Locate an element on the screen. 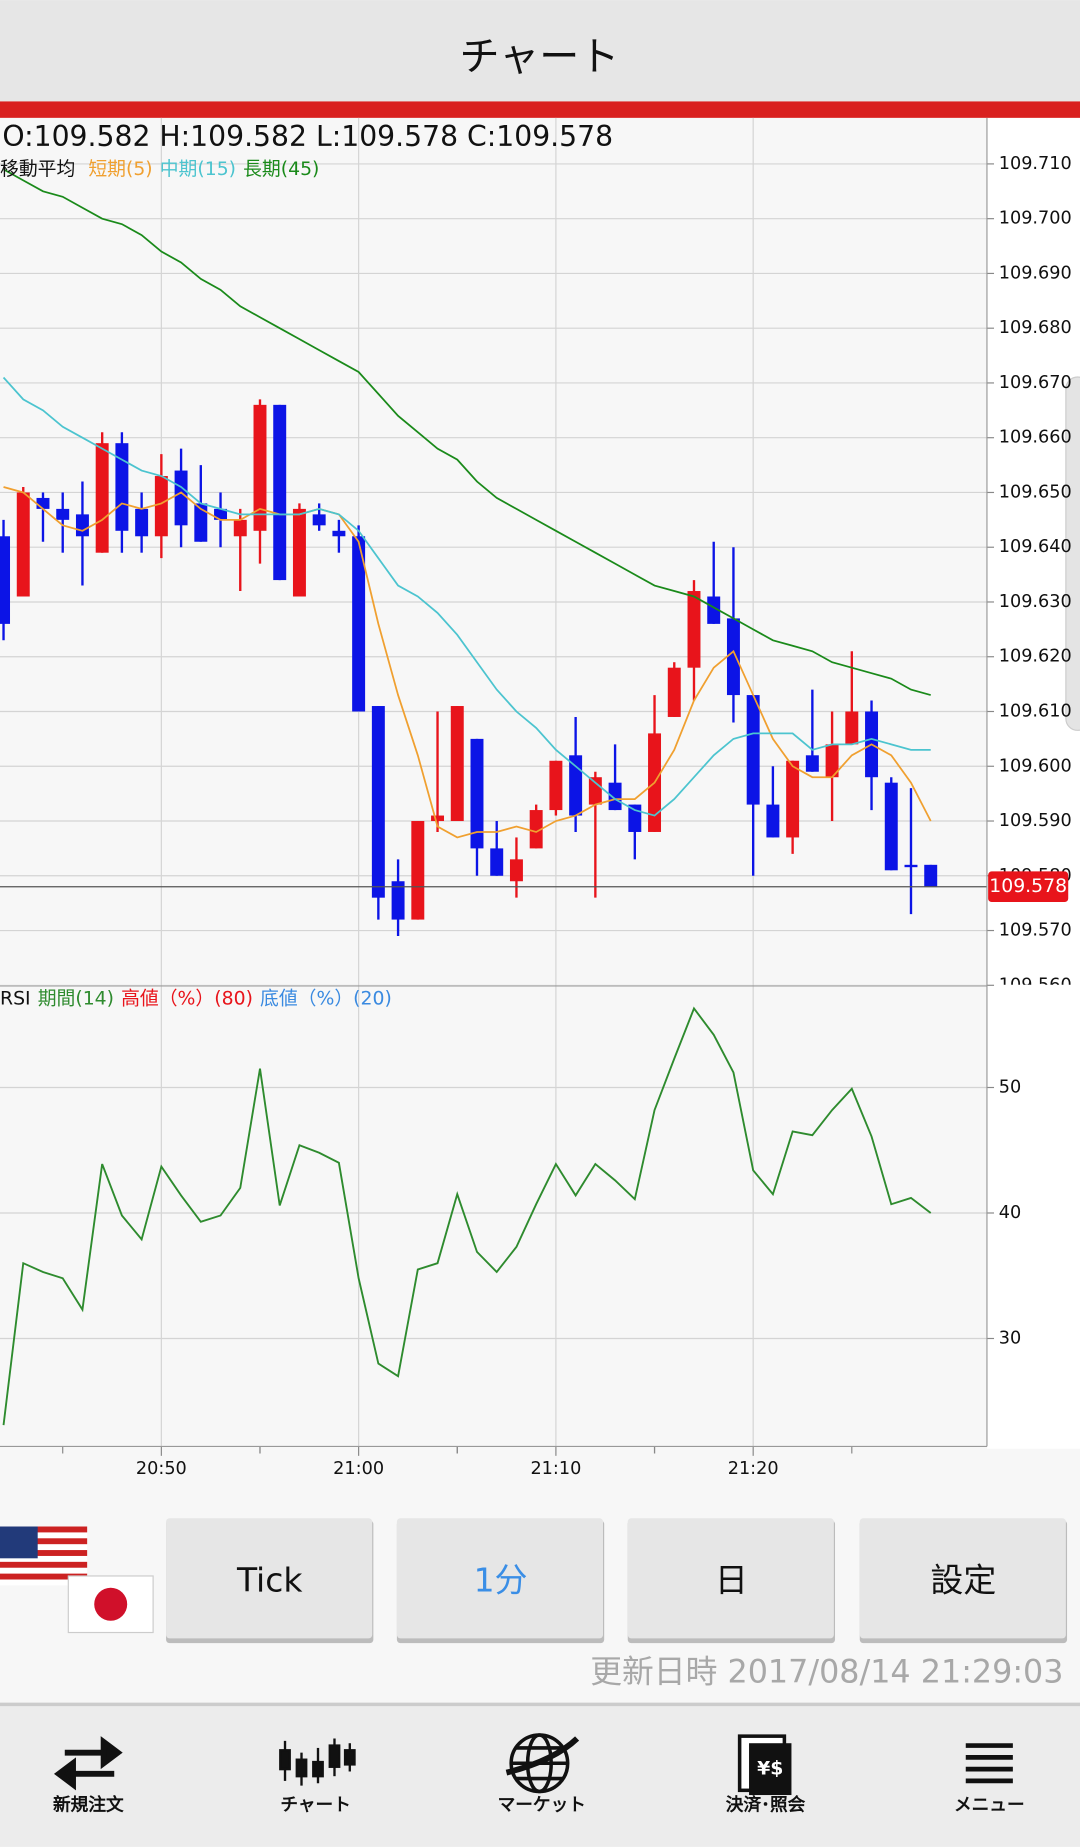 The height and width of the screenshot is (1847, 1080). button-label: Tick is located at coordinates (269, 1579).